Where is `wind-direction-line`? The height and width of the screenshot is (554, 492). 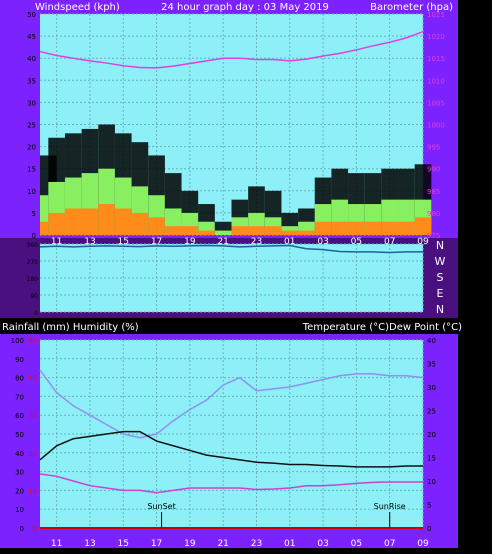
wind-direction-line is located at coordinates (231, 249).